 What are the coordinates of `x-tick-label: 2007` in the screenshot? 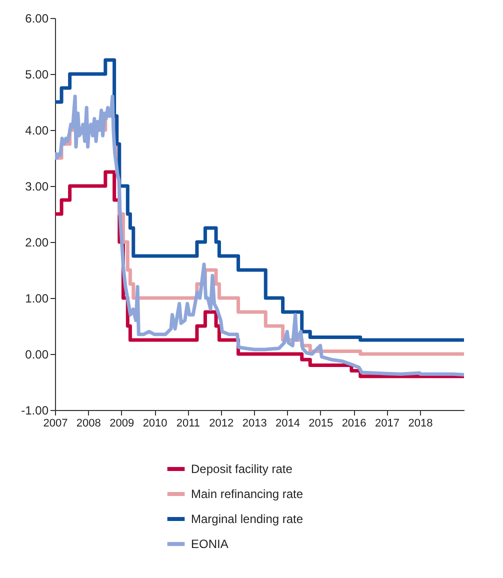 It's located at (55, 424).